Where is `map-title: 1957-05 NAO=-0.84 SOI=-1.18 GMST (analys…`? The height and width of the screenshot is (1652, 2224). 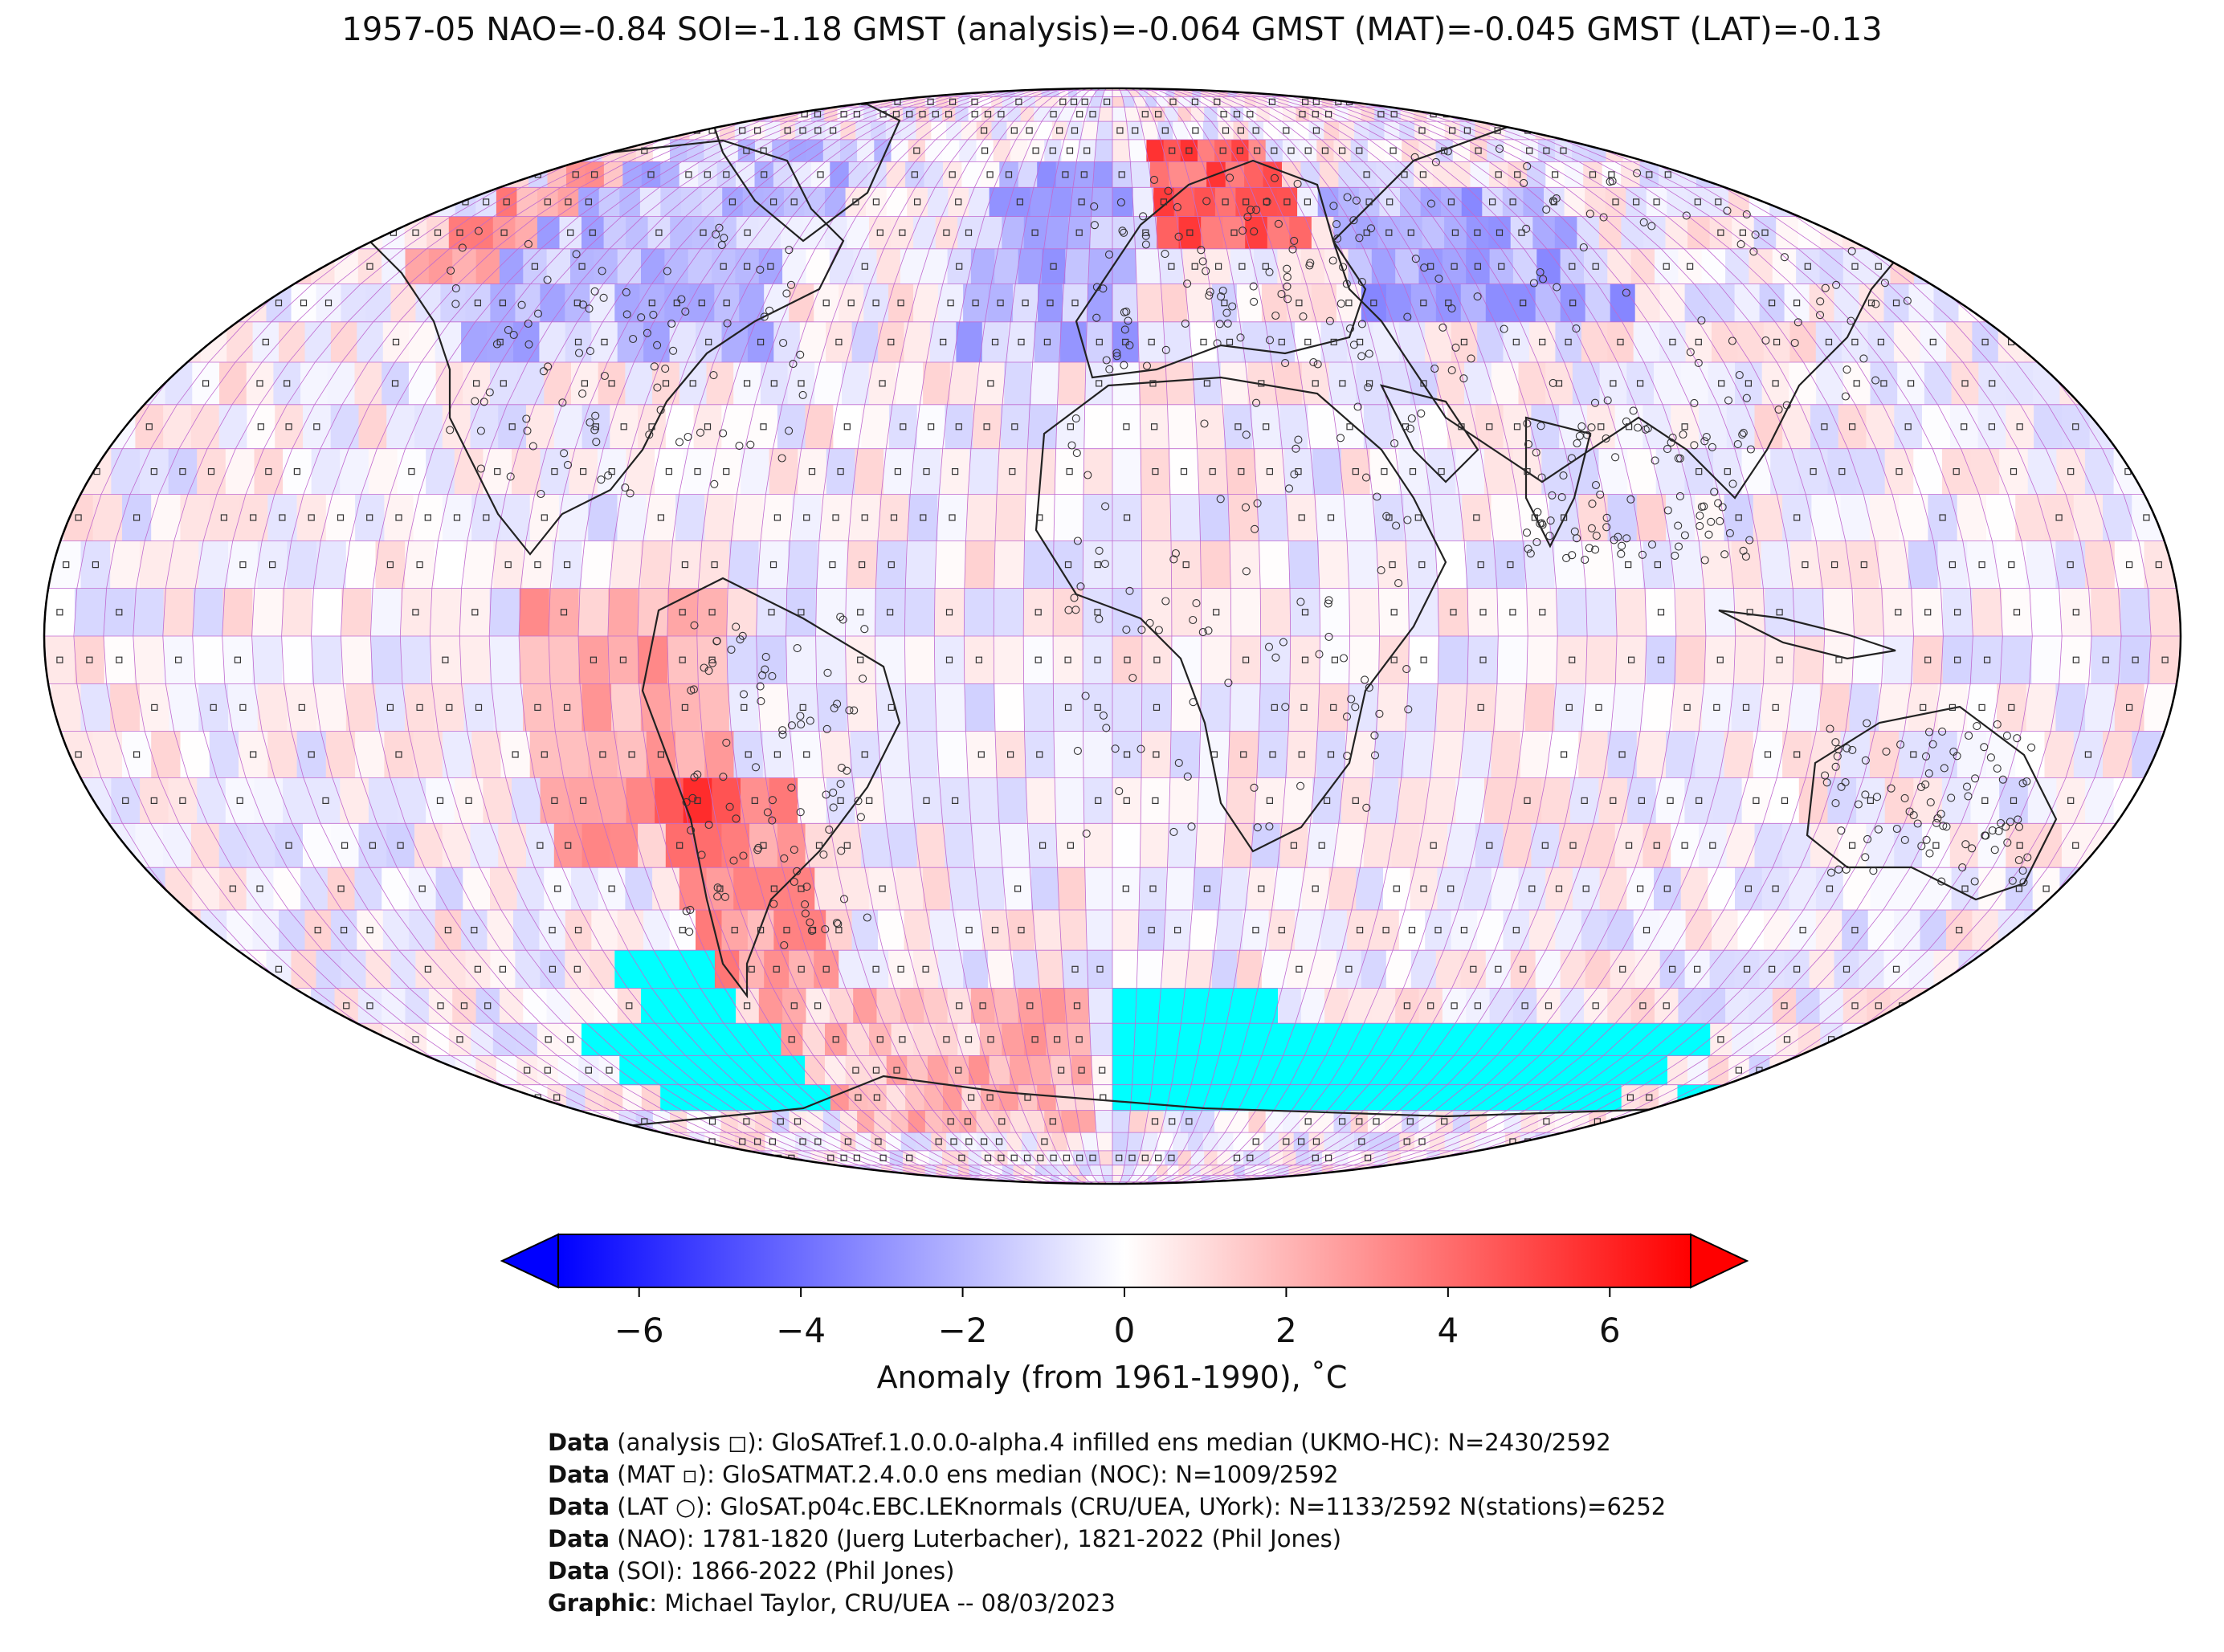 map-title: 1957-05 NAO=-0.84 SOI=-1.18 GMST (analys… is located at coordinates (1112, 29).